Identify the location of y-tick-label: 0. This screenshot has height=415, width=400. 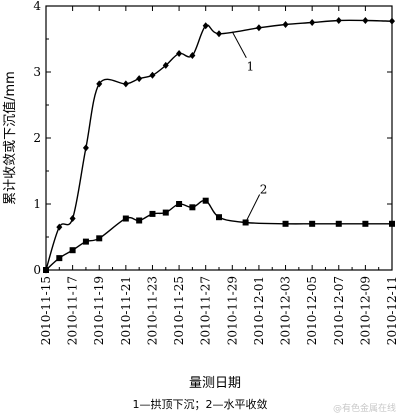
(37, 270).